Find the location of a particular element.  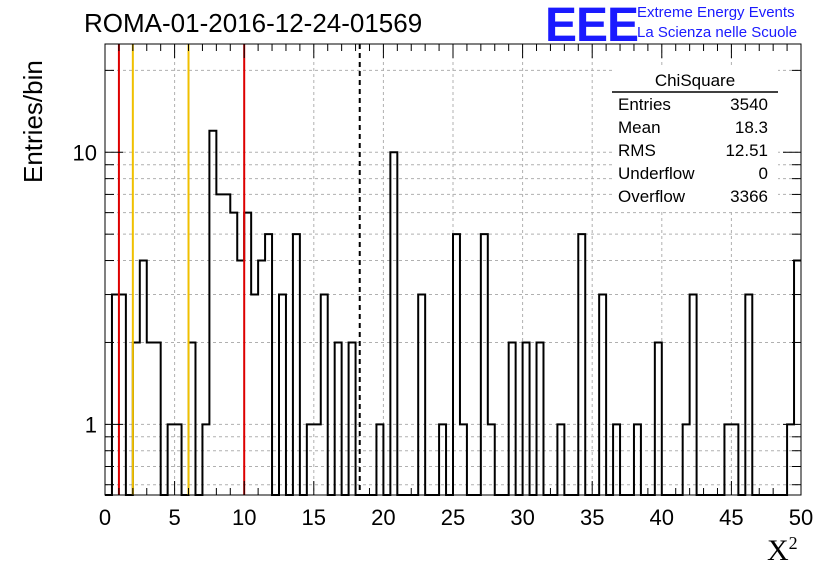

x-tick-label: 20 is located at coordinates (383, 517).